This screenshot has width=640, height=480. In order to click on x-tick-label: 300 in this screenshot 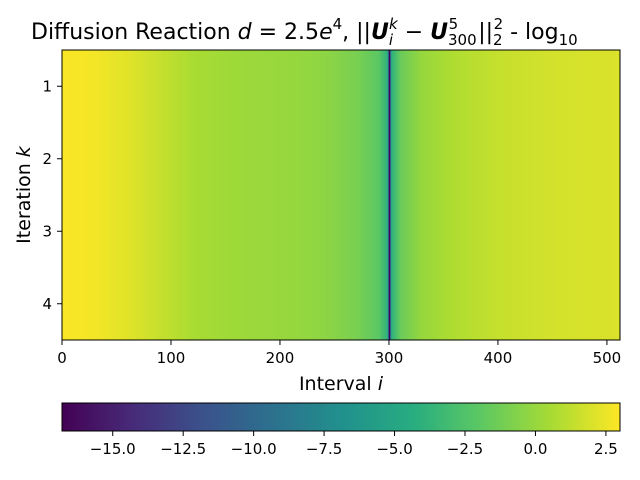, I will do `click(389, 358)`.